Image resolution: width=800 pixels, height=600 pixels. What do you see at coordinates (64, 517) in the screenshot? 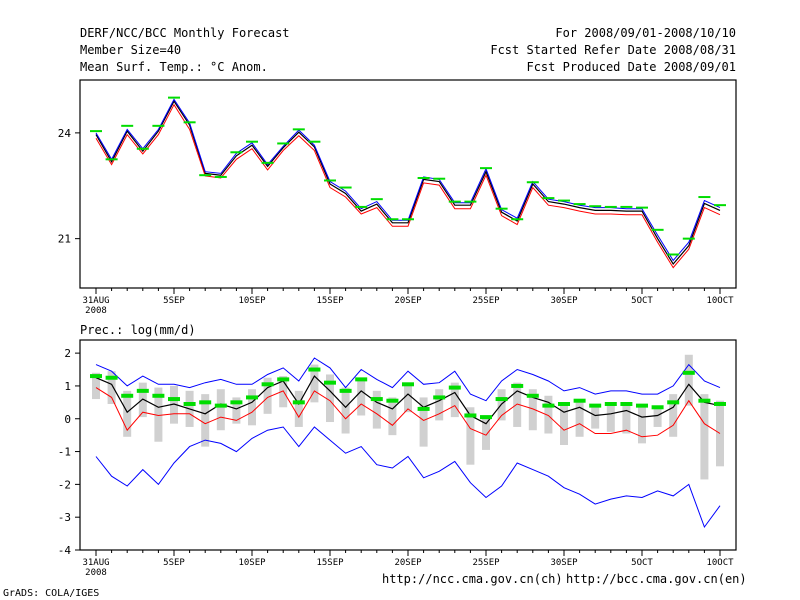
I see `prec-y-tick-label: -3` at bounding box center [64, 517].